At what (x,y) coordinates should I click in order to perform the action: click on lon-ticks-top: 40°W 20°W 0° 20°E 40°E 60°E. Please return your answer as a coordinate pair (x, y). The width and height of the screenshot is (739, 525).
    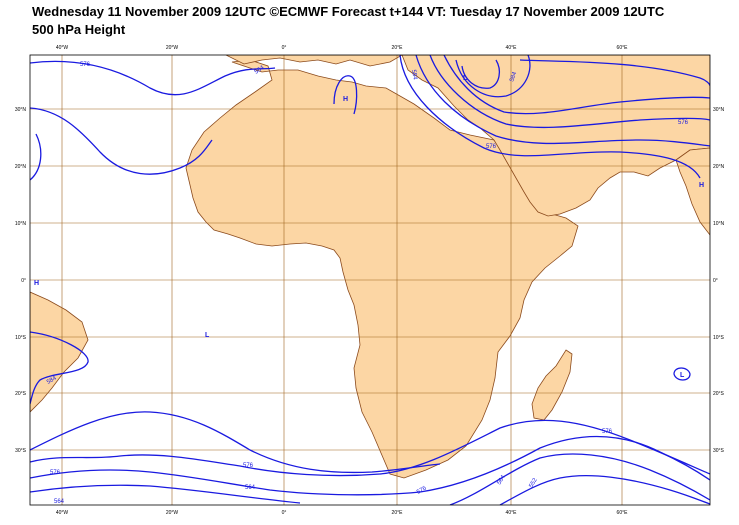
    Looking at the image, I should click on (342, 48).